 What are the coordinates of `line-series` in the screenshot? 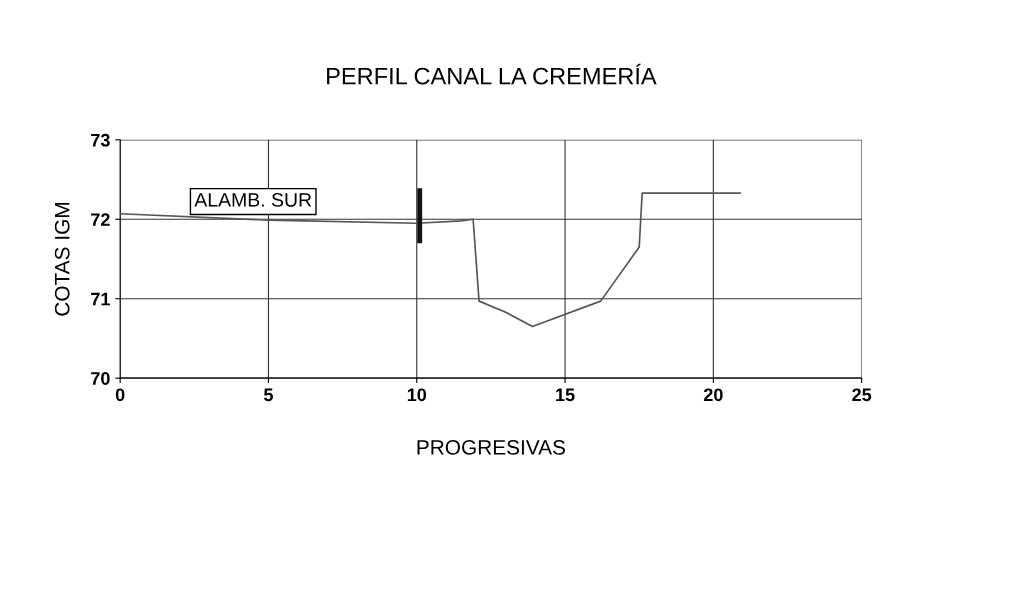 It's located at (430, 260).